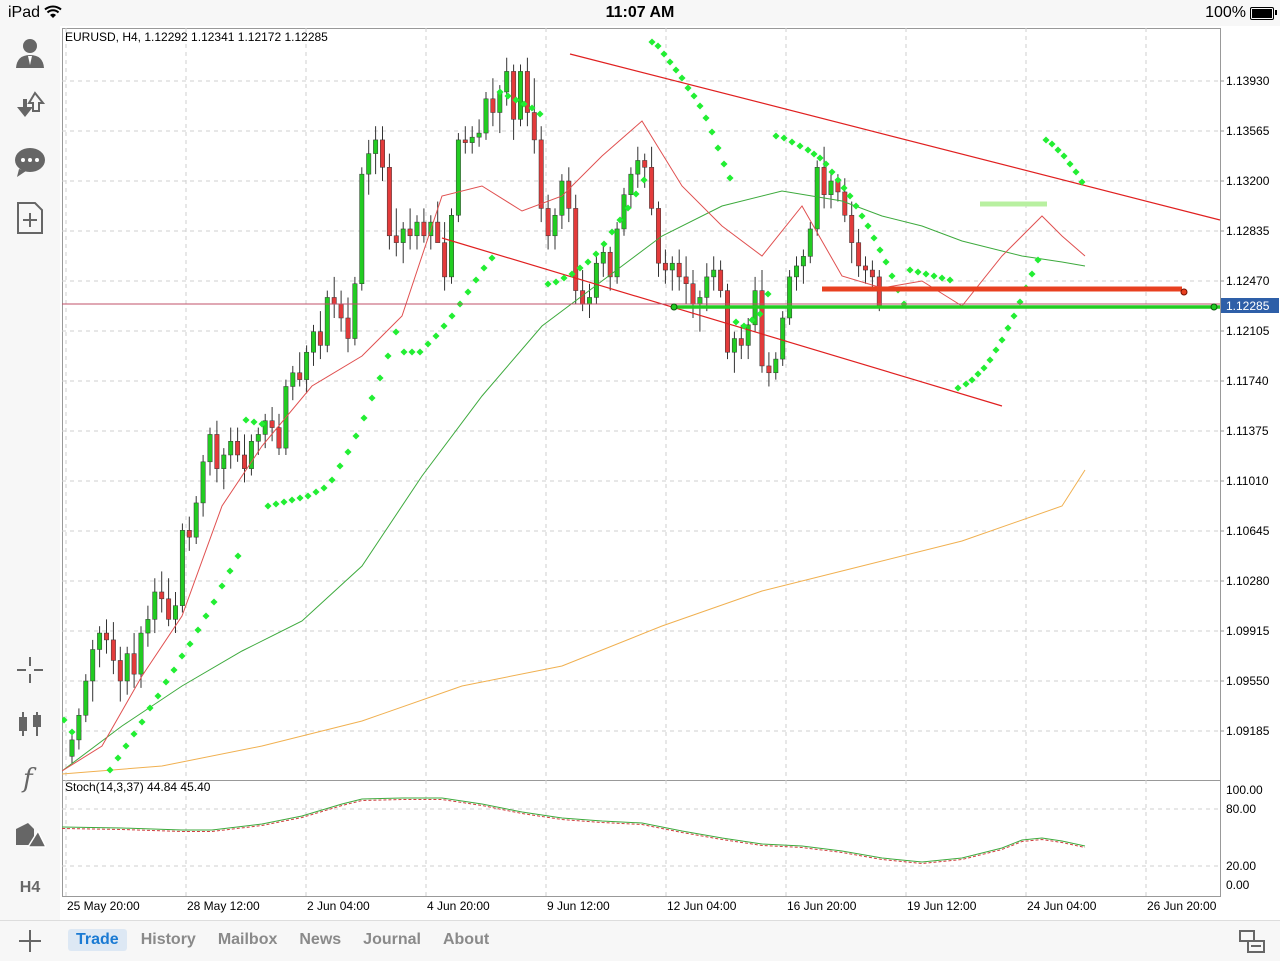 Image resolution: width=1280 pixels, height=961 pixels. Describe the element at coordinates (640, 13) in the screenshot. I see `status-bar: iPad 11:07 AM 100%` at that location.